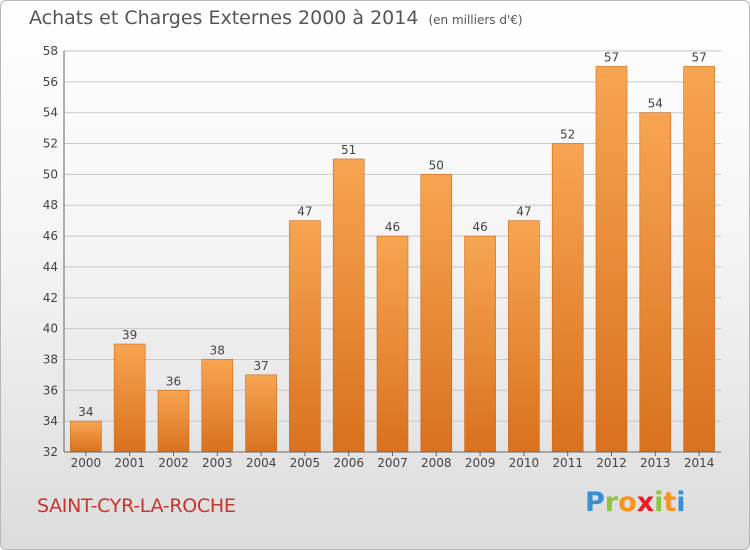  I want to click on y-tick-label: 52, so click(50, 144).